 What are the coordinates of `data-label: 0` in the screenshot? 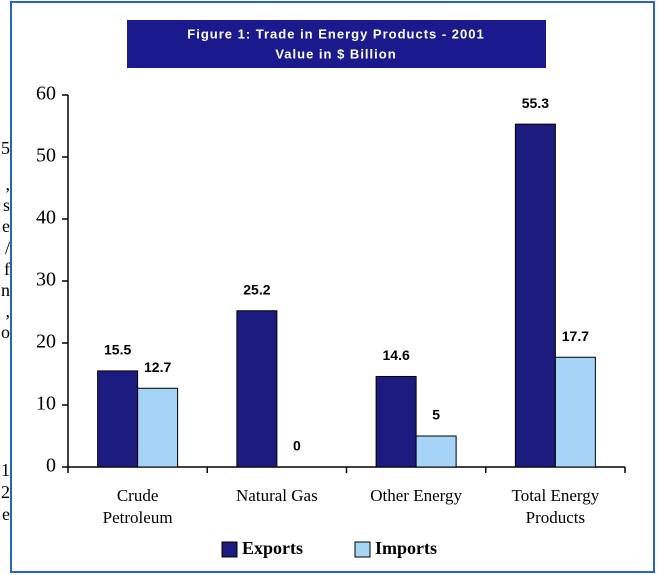 It's located at (297, 446).